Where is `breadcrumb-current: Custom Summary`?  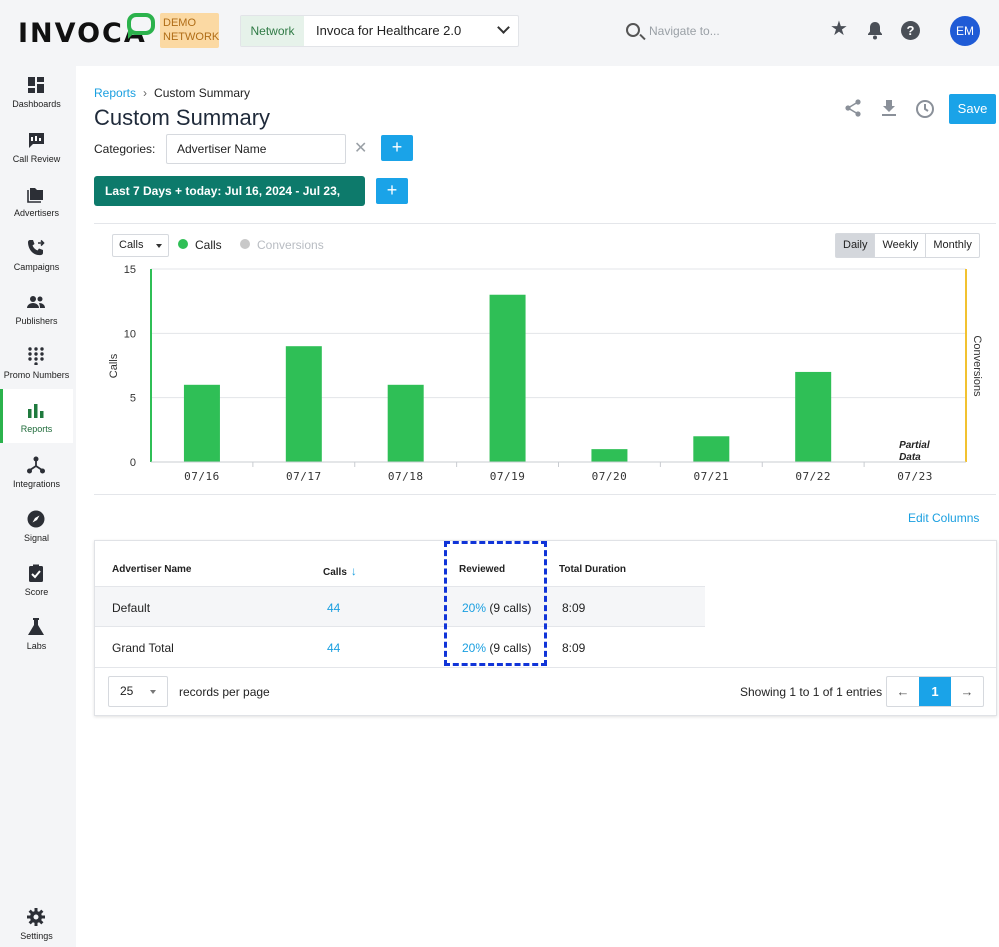
breadcrumb-current: Custom Summary is located at coordinates (202, 93).